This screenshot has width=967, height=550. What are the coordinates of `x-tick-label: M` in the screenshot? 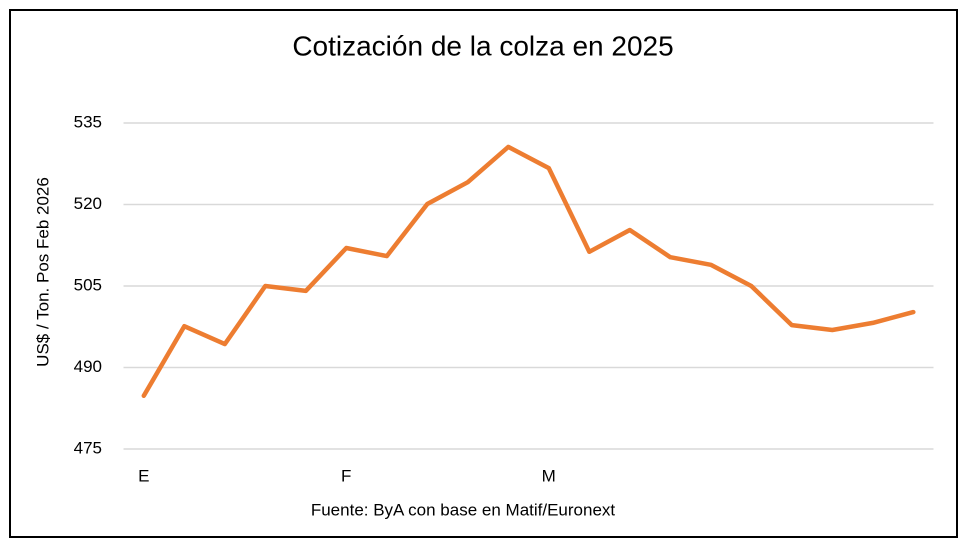 It's located at (549, 475).